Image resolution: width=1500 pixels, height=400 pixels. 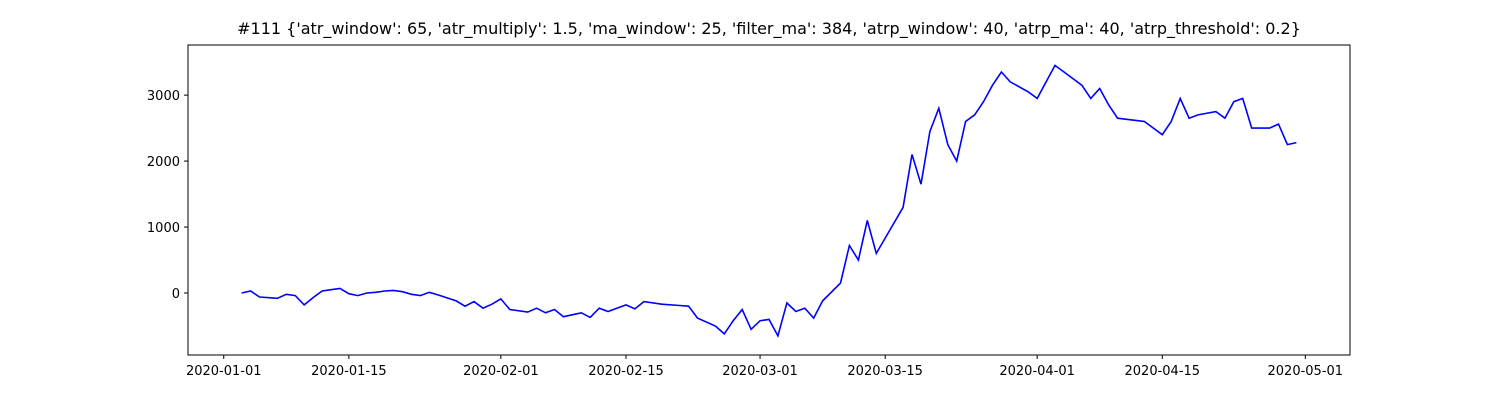 I want to click on x-tick-label: 2020-01-01, so click(x=224, y=371).